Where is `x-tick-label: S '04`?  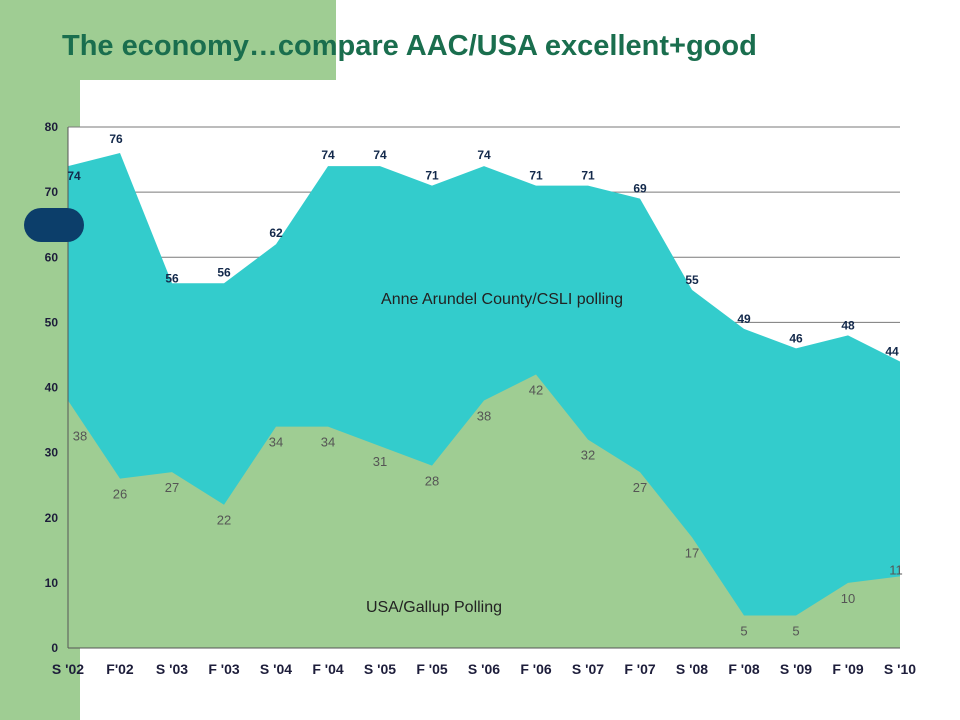
x-tick-label: S '04 is located at coordinates (276, 669).